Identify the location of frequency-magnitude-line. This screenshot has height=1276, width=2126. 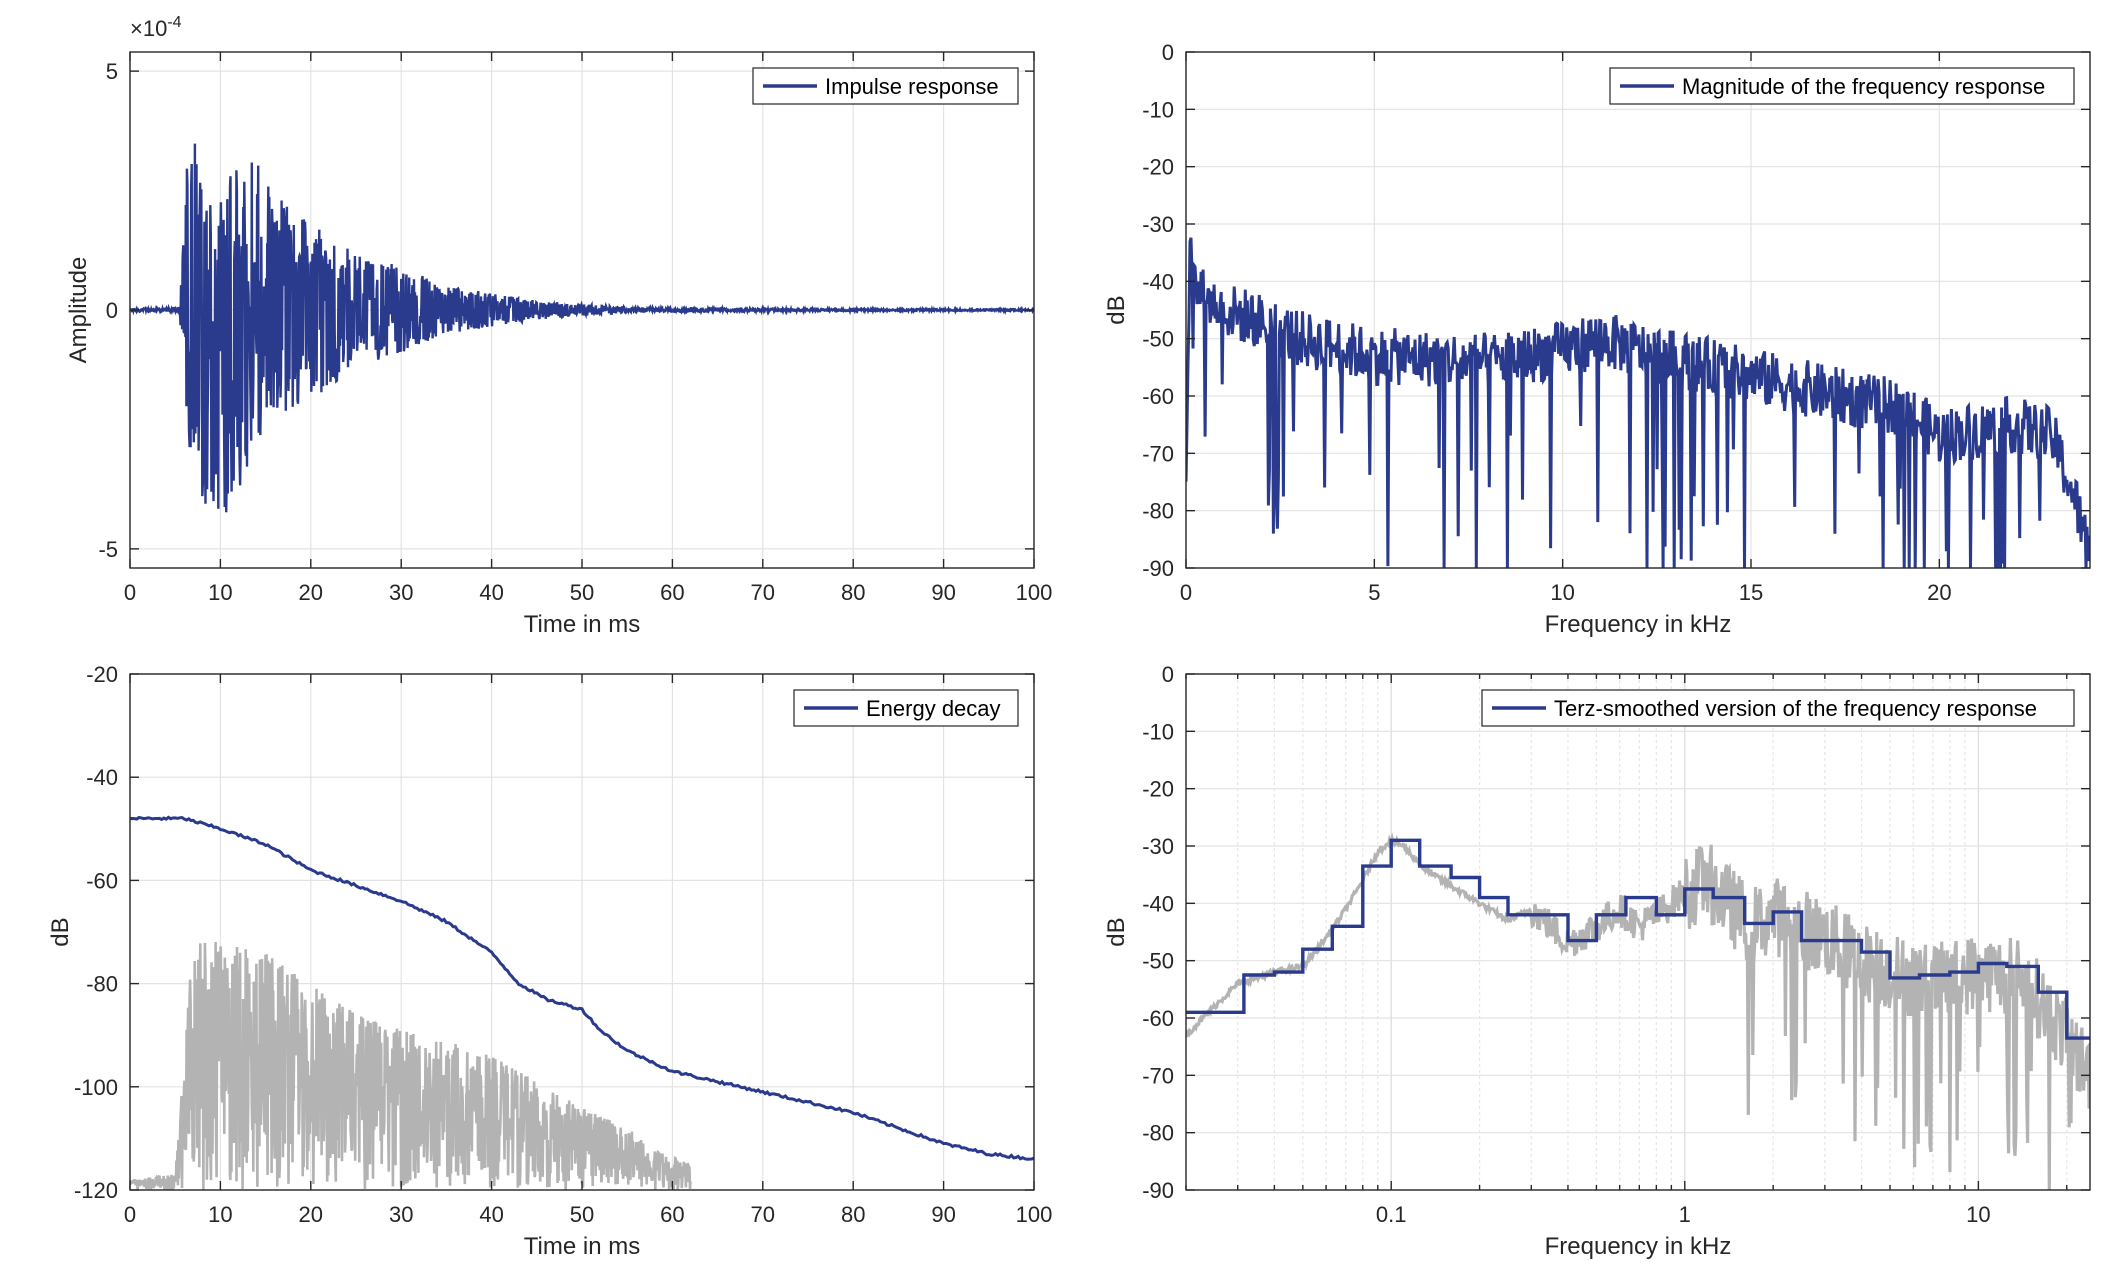
(1638, 402).